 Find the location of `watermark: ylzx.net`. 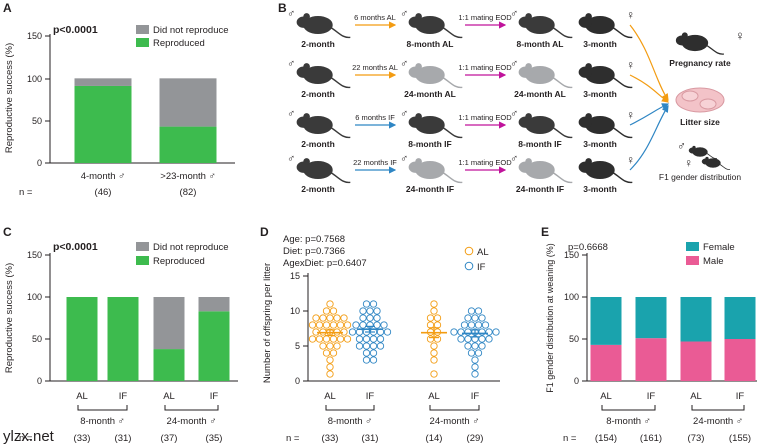

watermark: ylzx.net is located at coordinates (29, 436).